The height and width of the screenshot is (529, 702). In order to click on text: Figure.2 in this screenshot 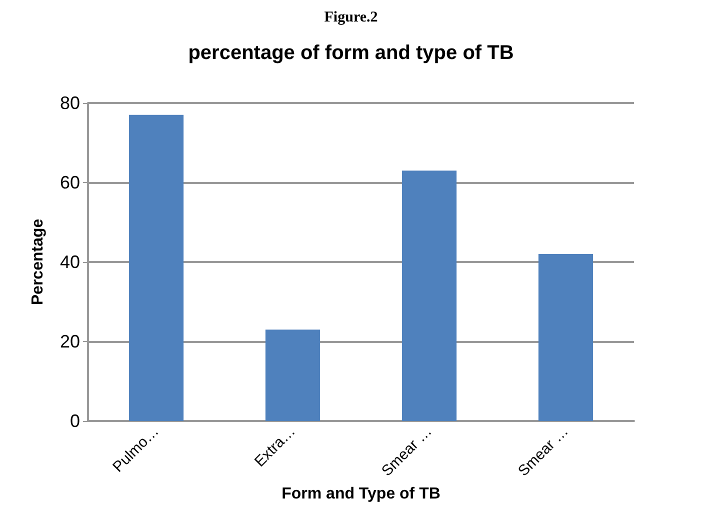, I will do `click(351, 18)`.